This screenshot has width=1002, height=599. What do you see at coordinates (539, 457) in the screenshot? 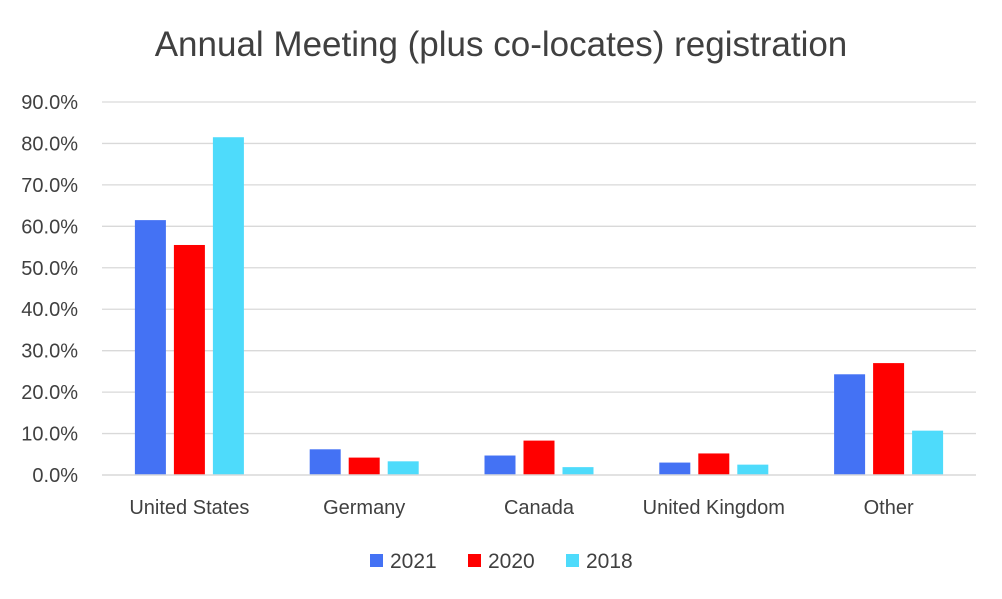
I see `bar-2020-canada` at bounding box center [539, 457].